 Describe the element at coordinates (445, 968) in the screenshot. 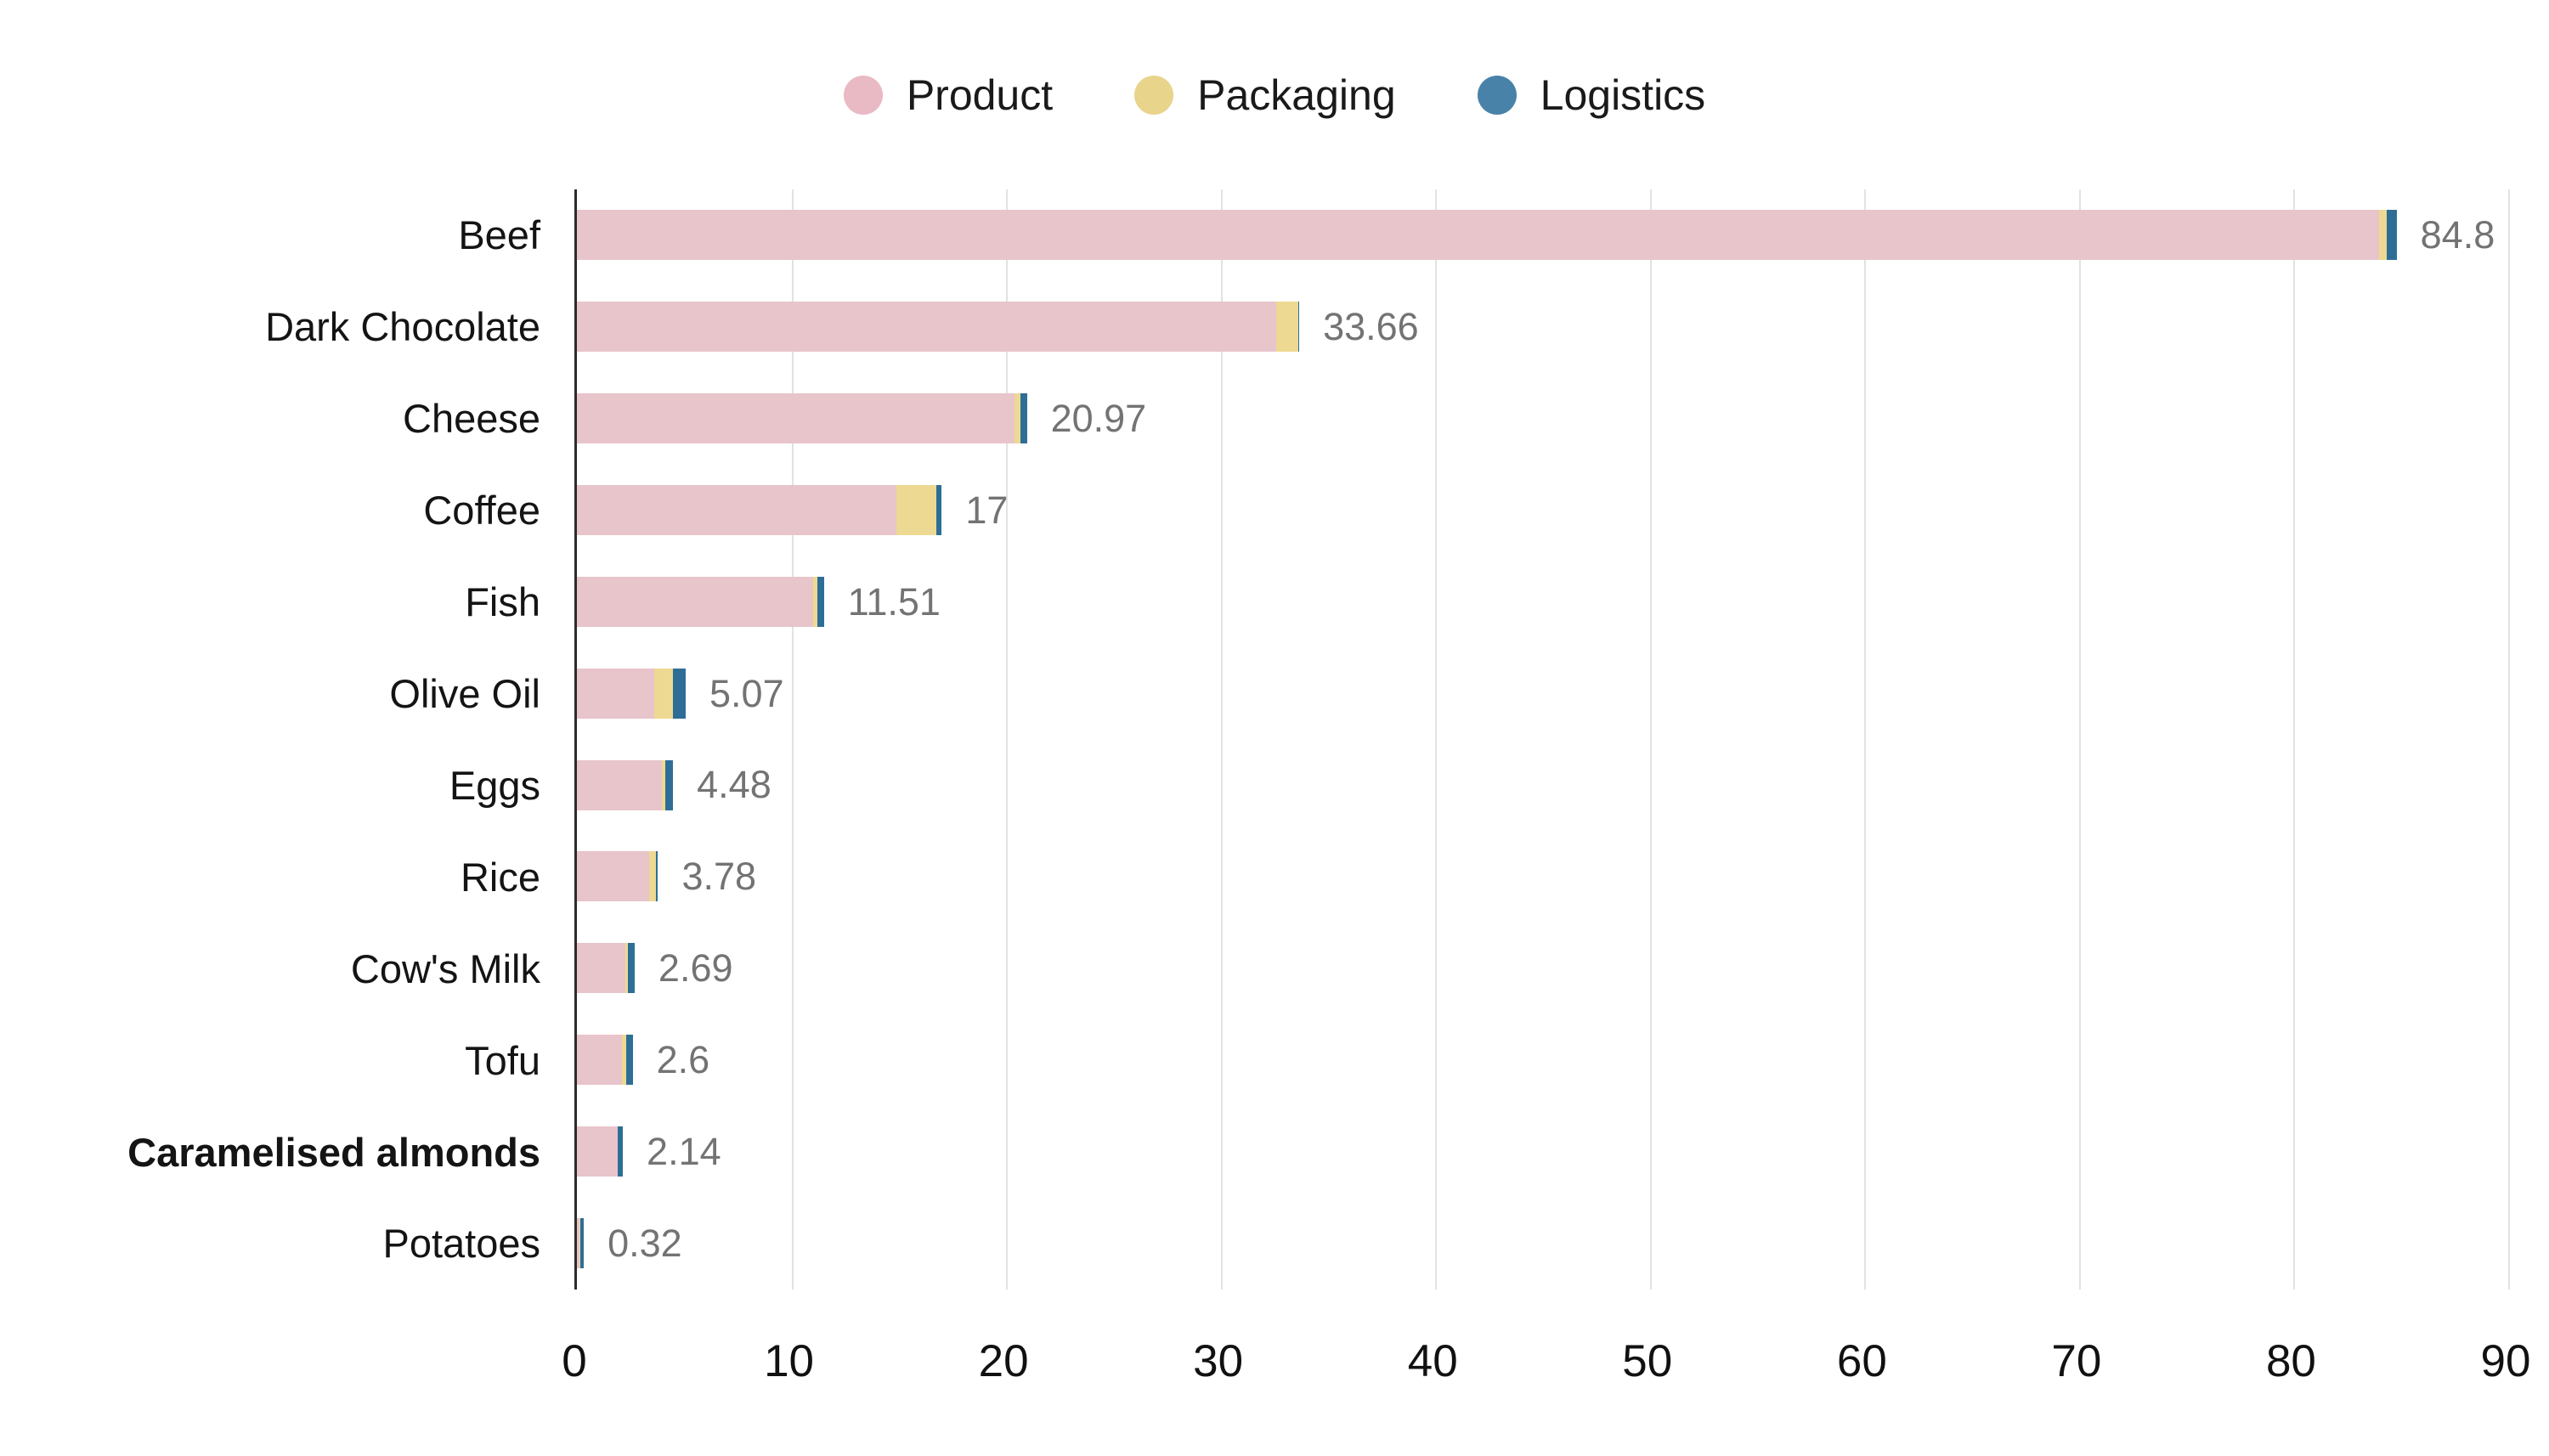

I see `category-label: Cow's Milk` at that location.